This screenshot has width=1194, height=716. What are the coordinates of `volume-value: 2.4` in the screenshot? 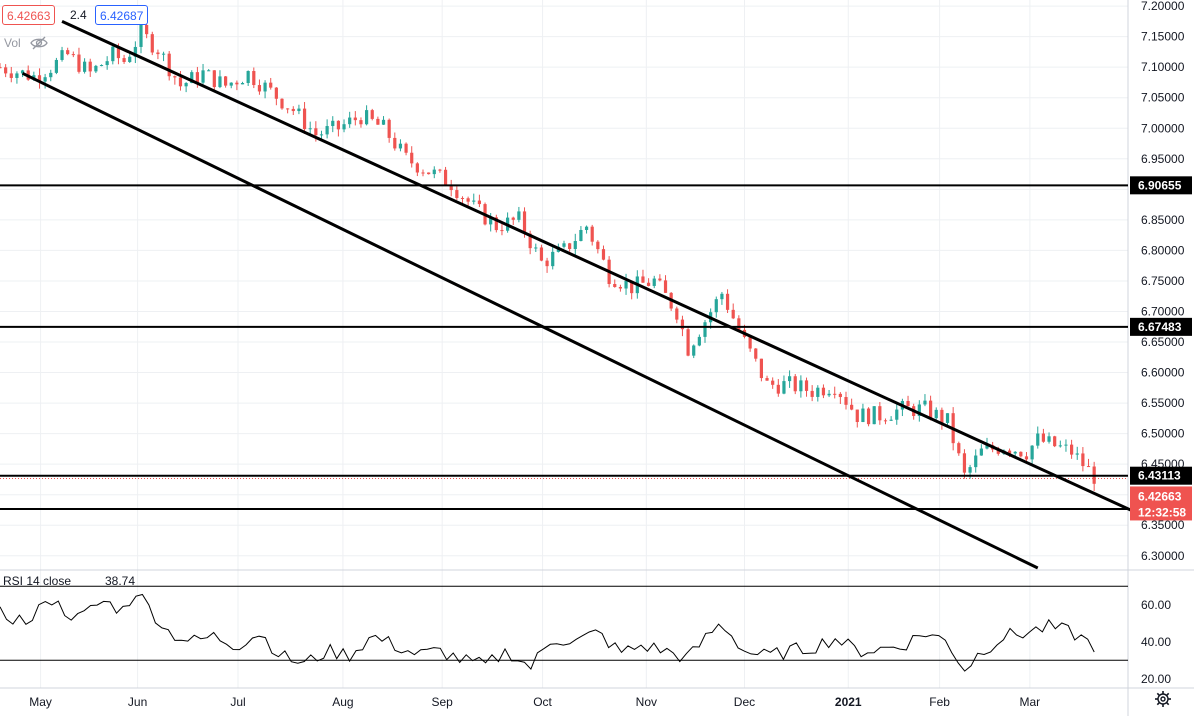 It's located at (78, 15).